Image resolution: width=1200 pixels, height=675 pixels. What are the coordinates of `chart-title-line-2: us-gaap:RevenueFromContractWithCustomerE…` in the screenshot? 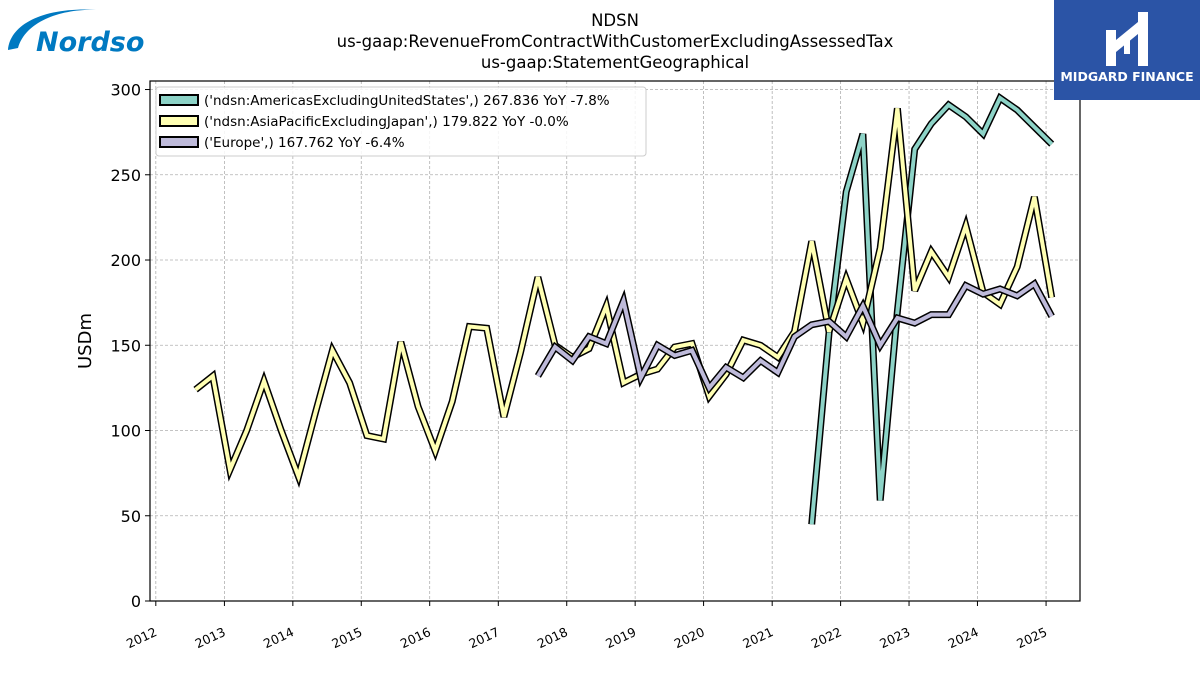 It's located at (615, 41).